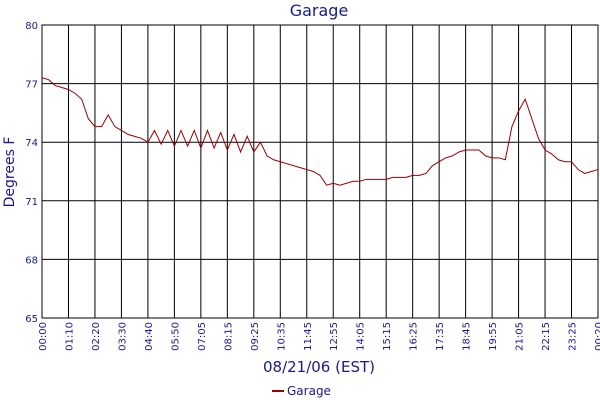 The image size is (600, 400). What do you see at coordinates (10, 172) in the screenshot?
I see `y-axis-label: Degrees F` at bounding box center [10, 172].